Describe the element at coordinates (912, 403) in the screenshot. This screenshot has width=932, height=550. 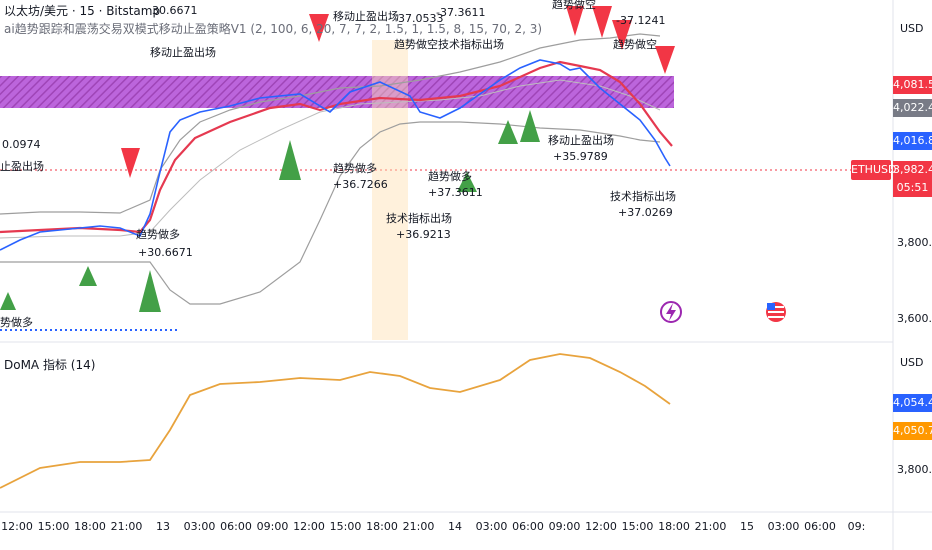
I see `indicator-badge-blue: 4,054.4` at that location.